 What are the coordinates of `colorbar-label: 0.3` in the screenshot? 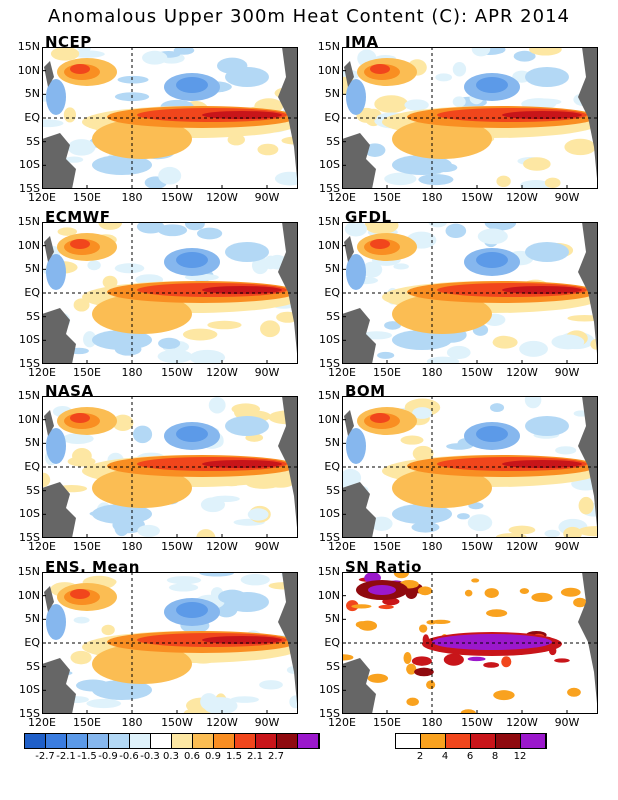 It's located at (171, 756).